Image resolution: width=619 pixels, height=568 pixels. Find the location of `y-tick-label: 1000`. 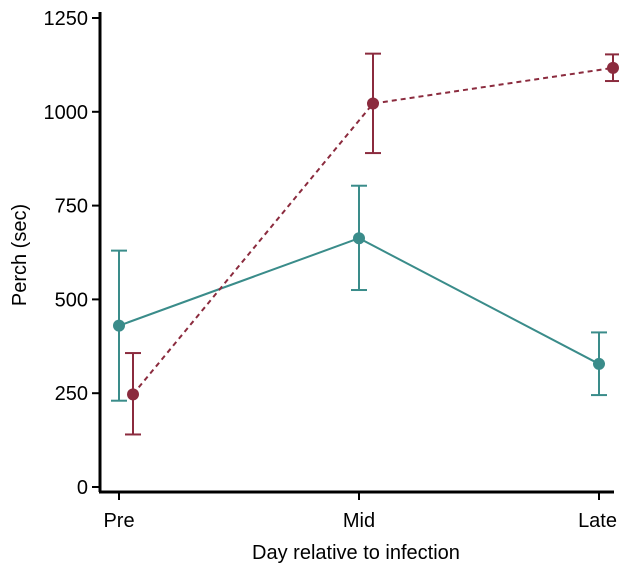

y-tick-label: 1000 is located at coordinates (66, 113).